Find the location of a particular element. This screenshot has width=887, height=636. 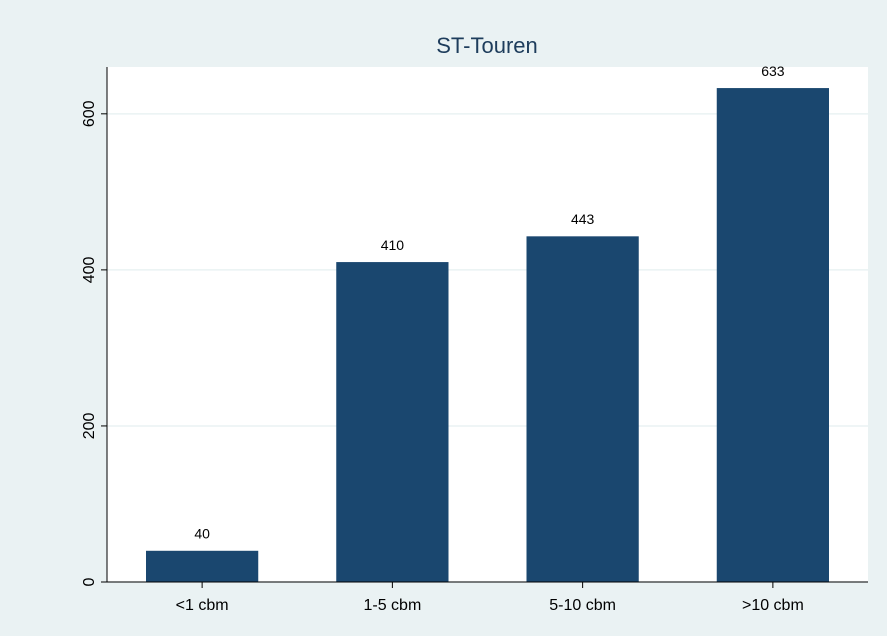

x-tick-label: >10 cbm is located at coordinates (773, 605).